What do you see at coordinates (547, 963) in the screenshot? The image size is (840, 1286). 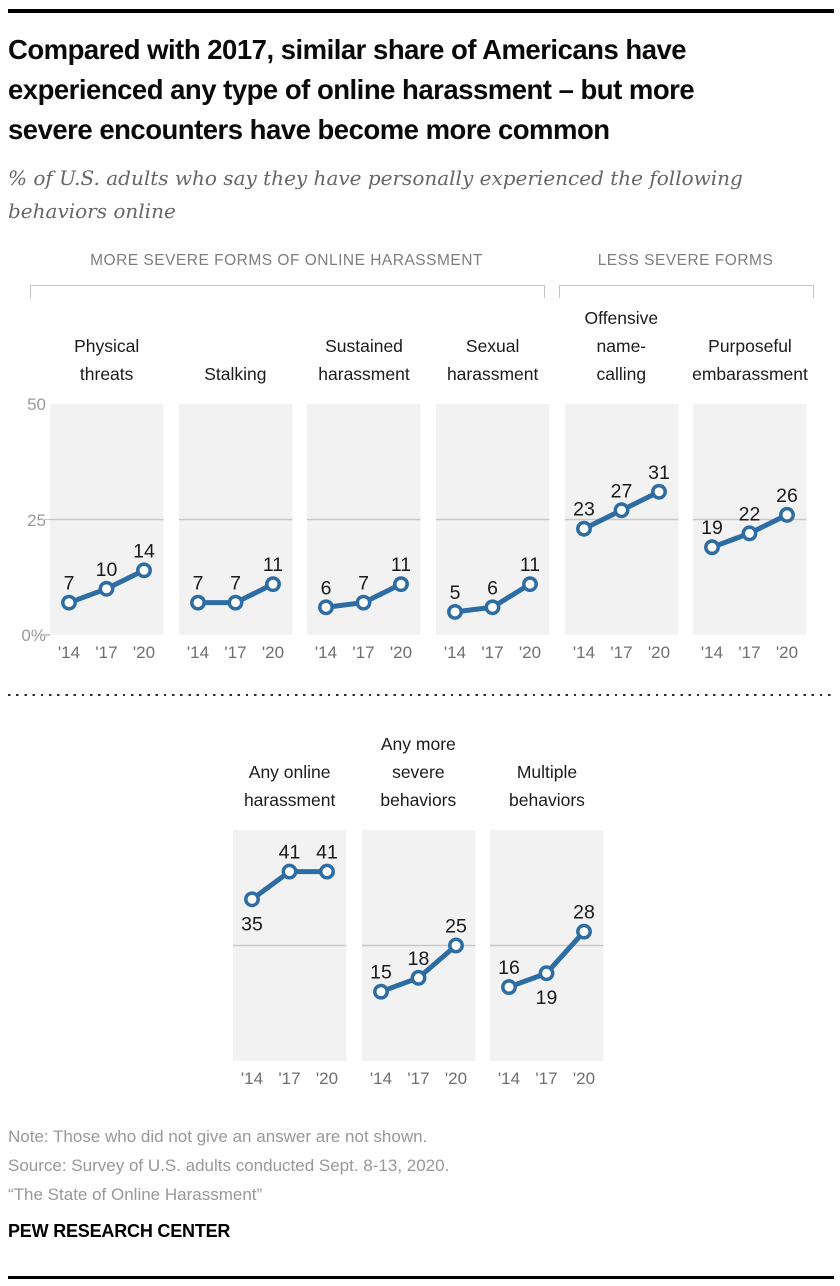 I see `chart-panel: 16 19 28 '14 '17 '20` at bounding box center [547, 963].